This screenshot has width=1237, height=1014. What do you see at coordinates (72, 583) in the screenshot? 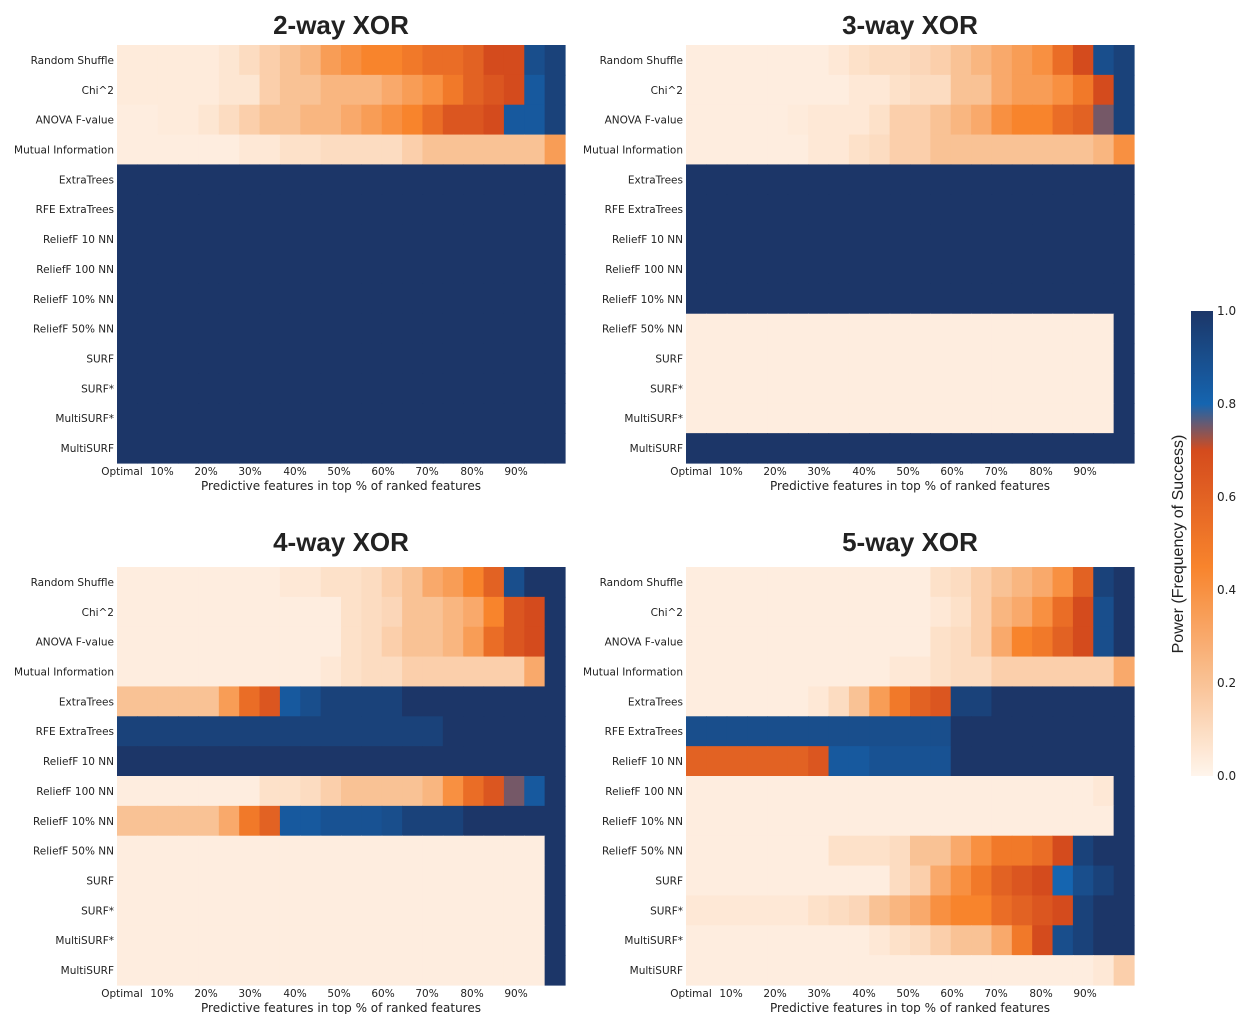
I see `row-label: Random Shuffle` at bounding box center [72, 583].